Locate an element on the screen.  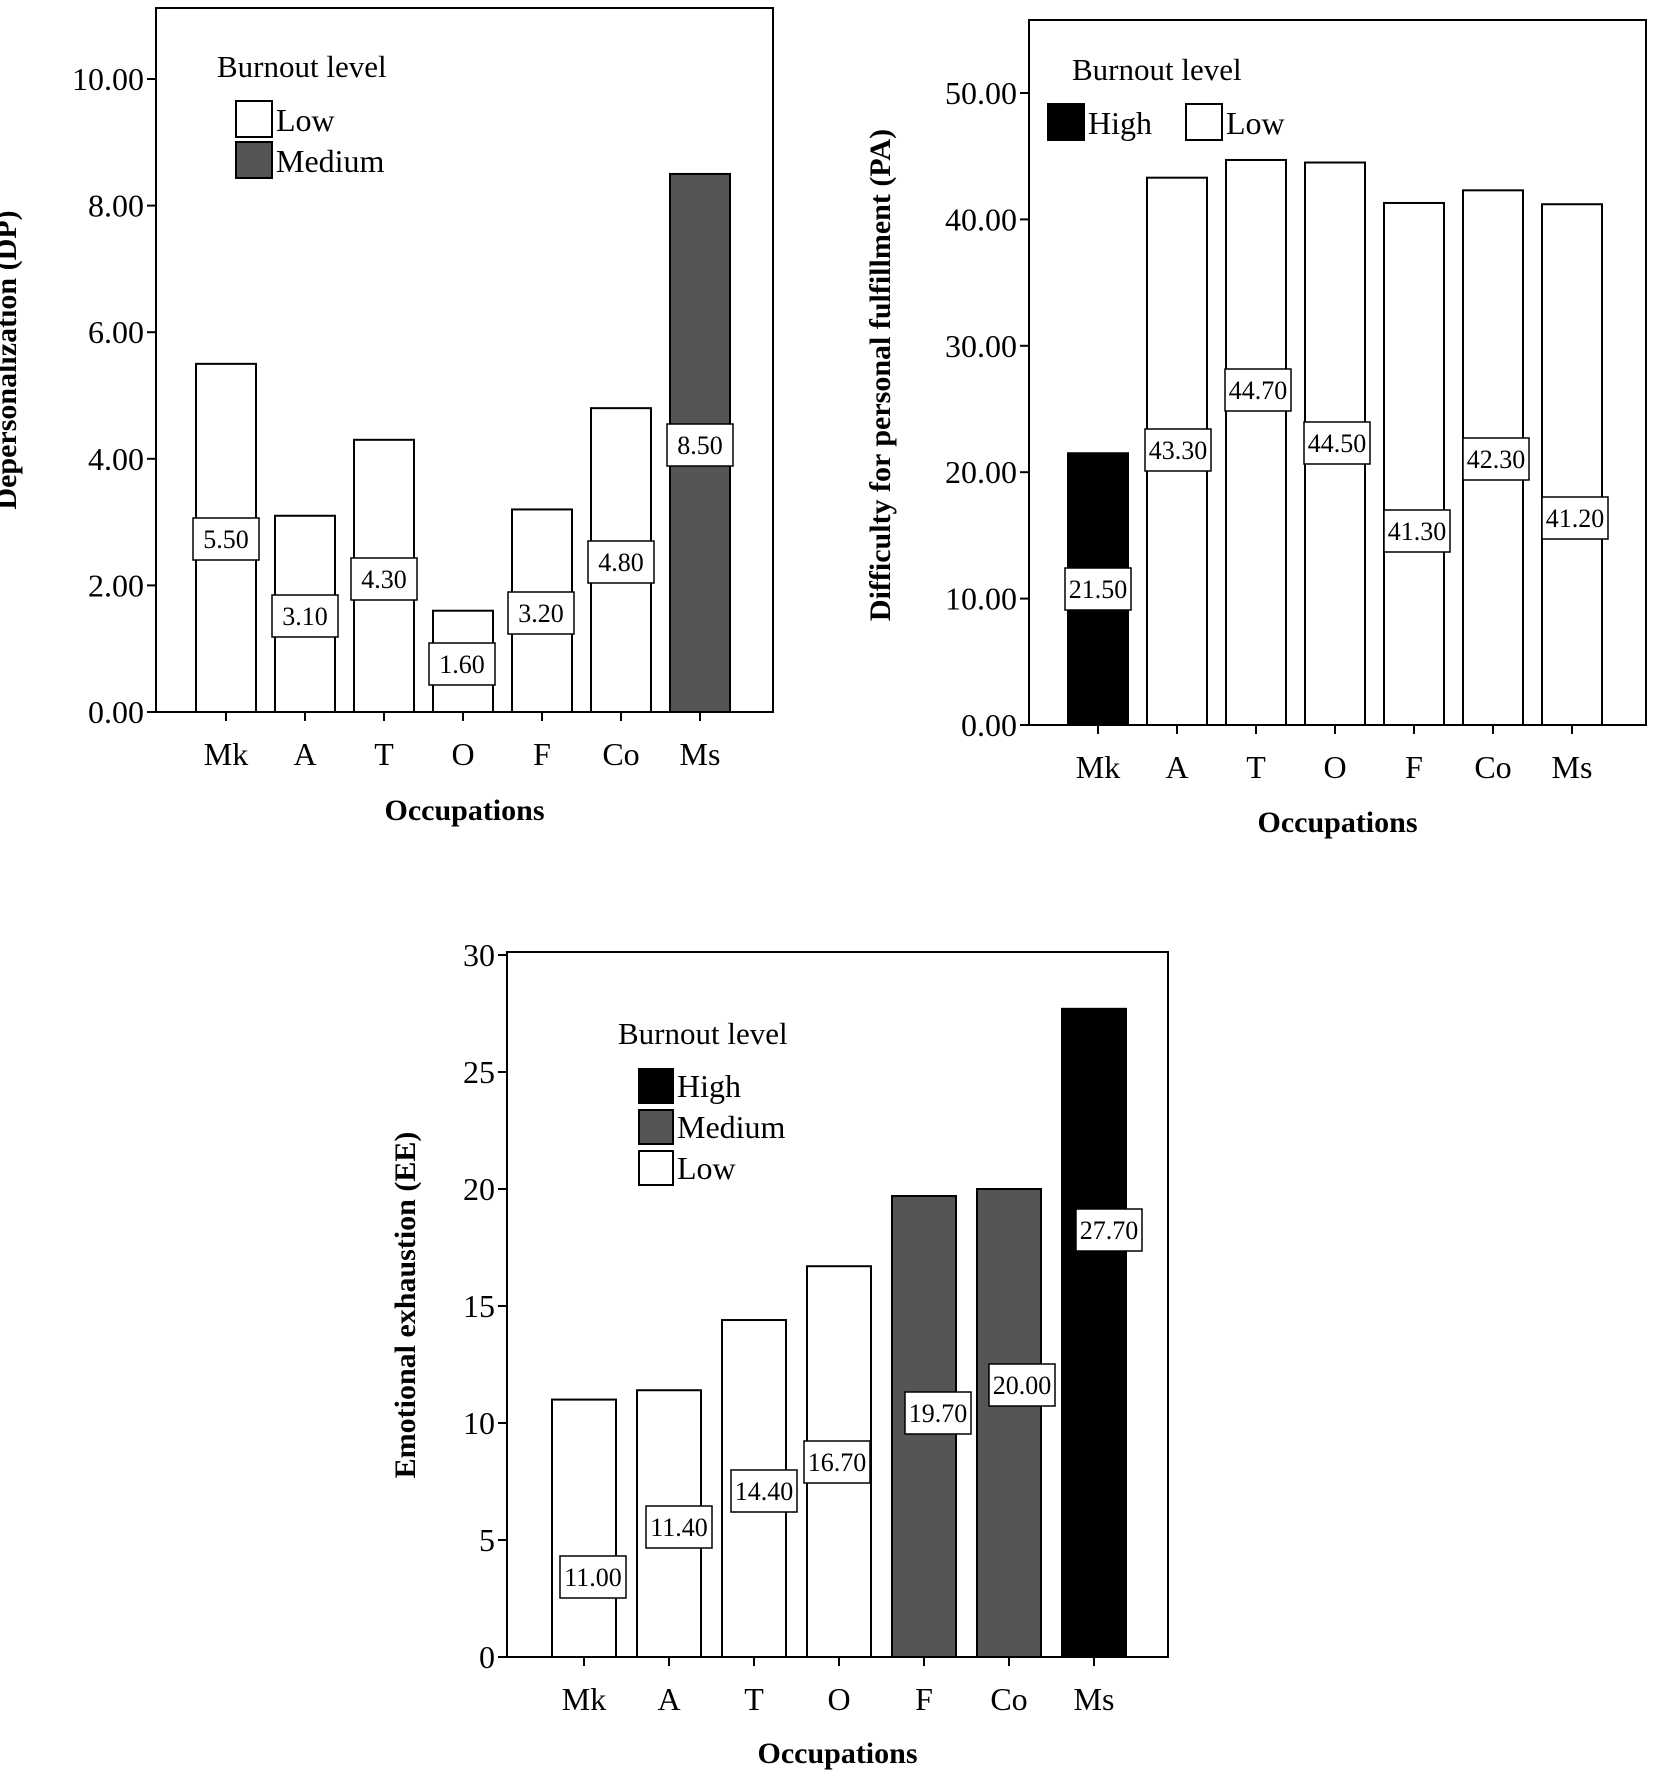
y-tick-label: 40.00 is located at coordinates (981, 219).